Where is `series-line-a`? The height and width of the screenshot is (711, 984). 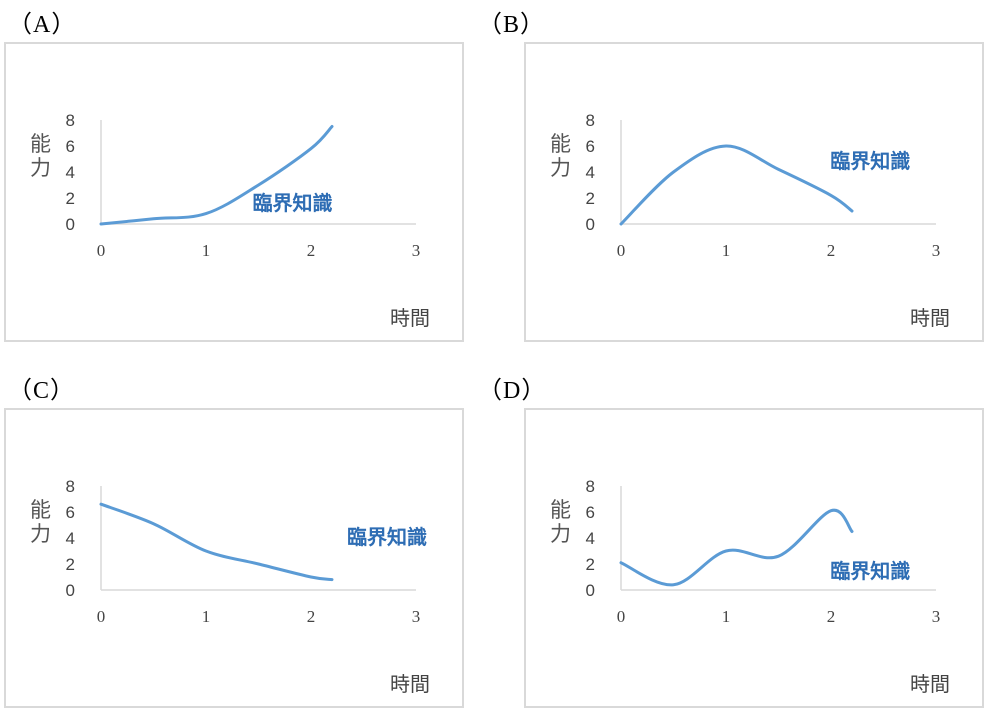
series-line-a is located at coordinates (216, 175).